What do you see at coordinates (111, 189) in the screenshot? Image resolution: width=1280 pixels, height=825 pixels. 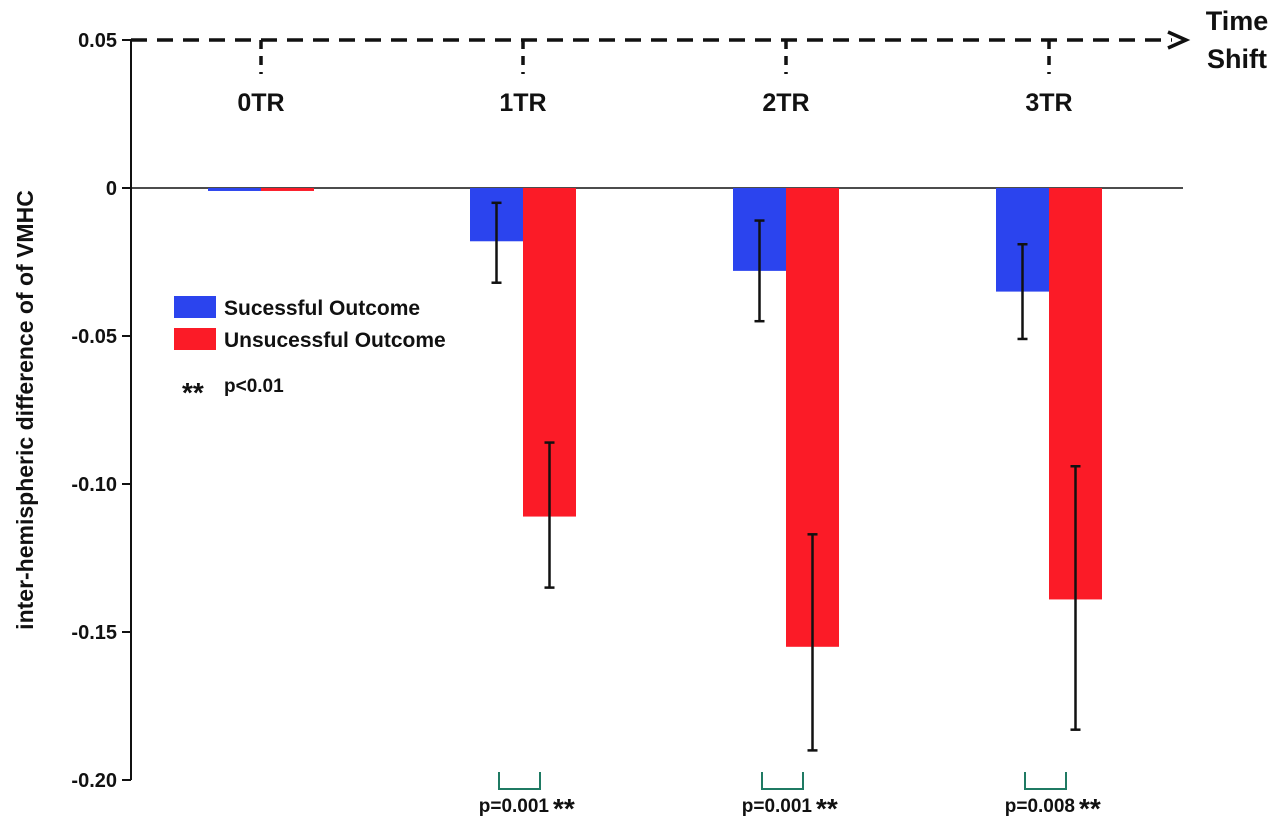 I see `y-tick-label: 0` at bounding box center [111, 189].